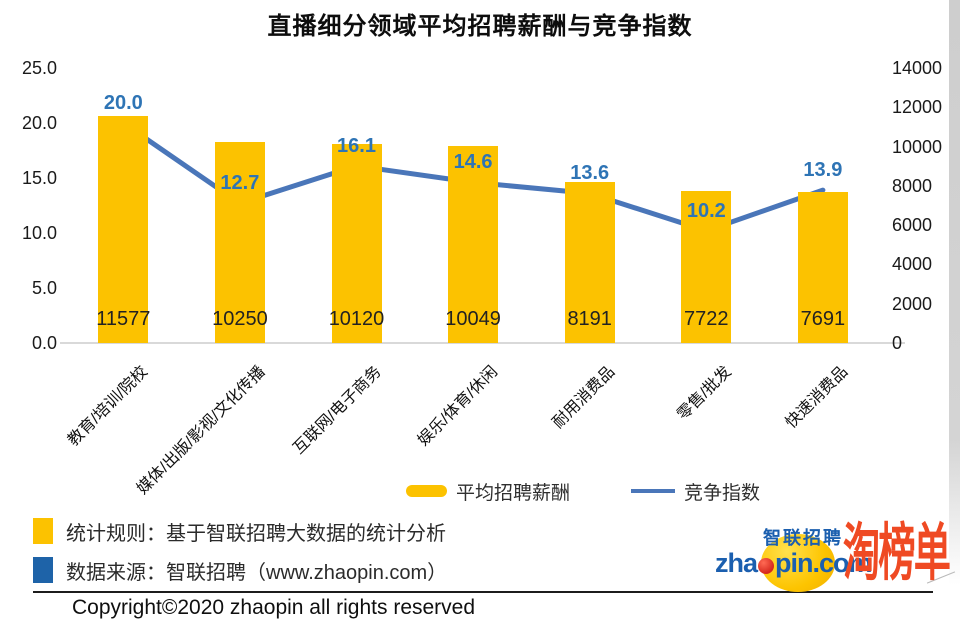 Image resolution: width=960 pixels, height=626 pixels. I want to click on bar-value-label: 7722, so click(706, 319).